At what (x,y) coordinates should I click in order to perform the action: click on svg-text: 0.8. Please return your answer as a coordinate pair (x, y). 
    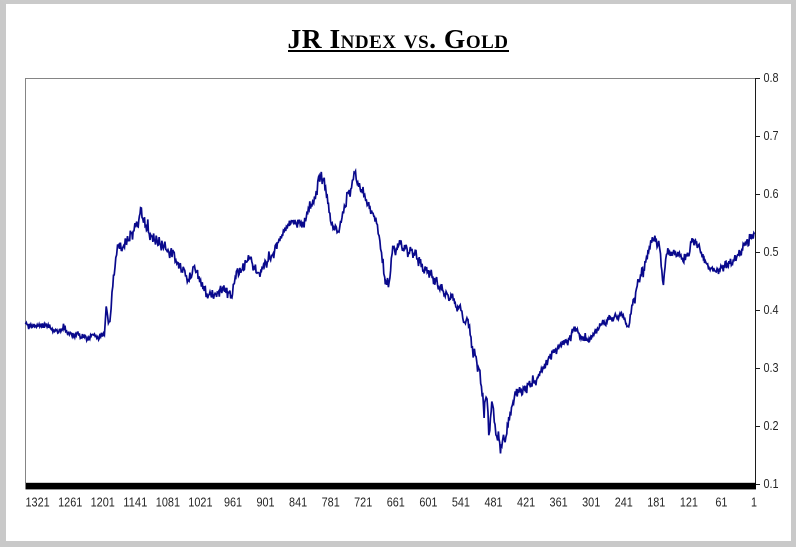
    Looking at the image, I should click on (771, 77).